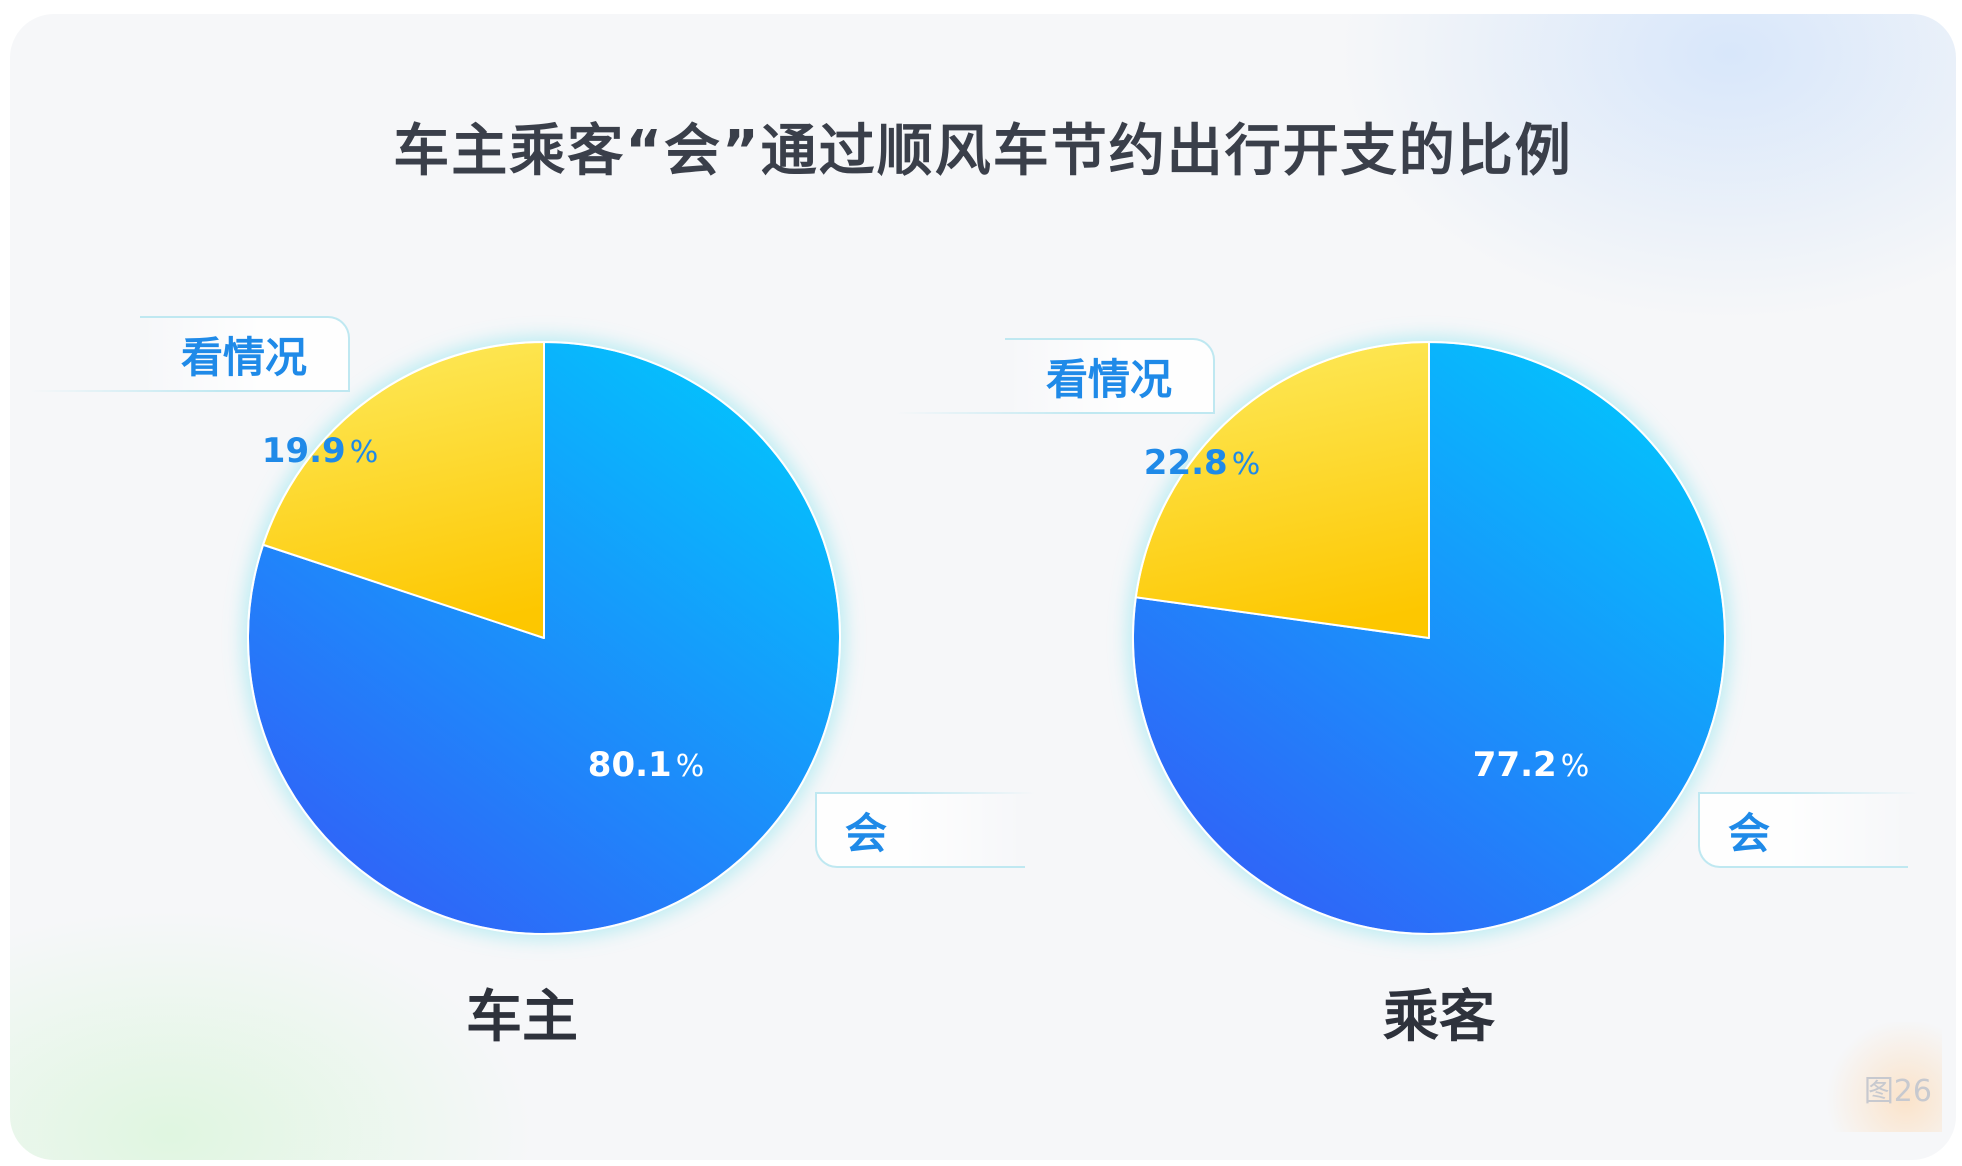 The height and width of the screenshot is (1166, 1962). I want to click on pie-title-owner: 车主, so click(522, 1017).